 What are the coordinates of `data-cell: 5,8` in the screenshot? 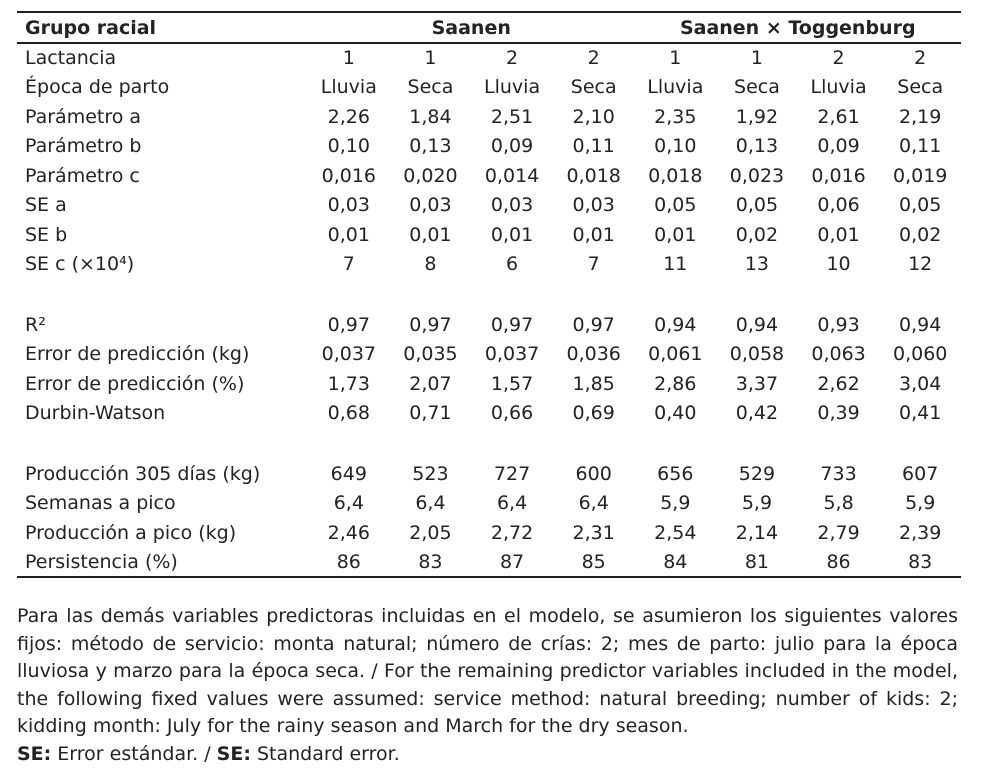 It's located at (838, 503).